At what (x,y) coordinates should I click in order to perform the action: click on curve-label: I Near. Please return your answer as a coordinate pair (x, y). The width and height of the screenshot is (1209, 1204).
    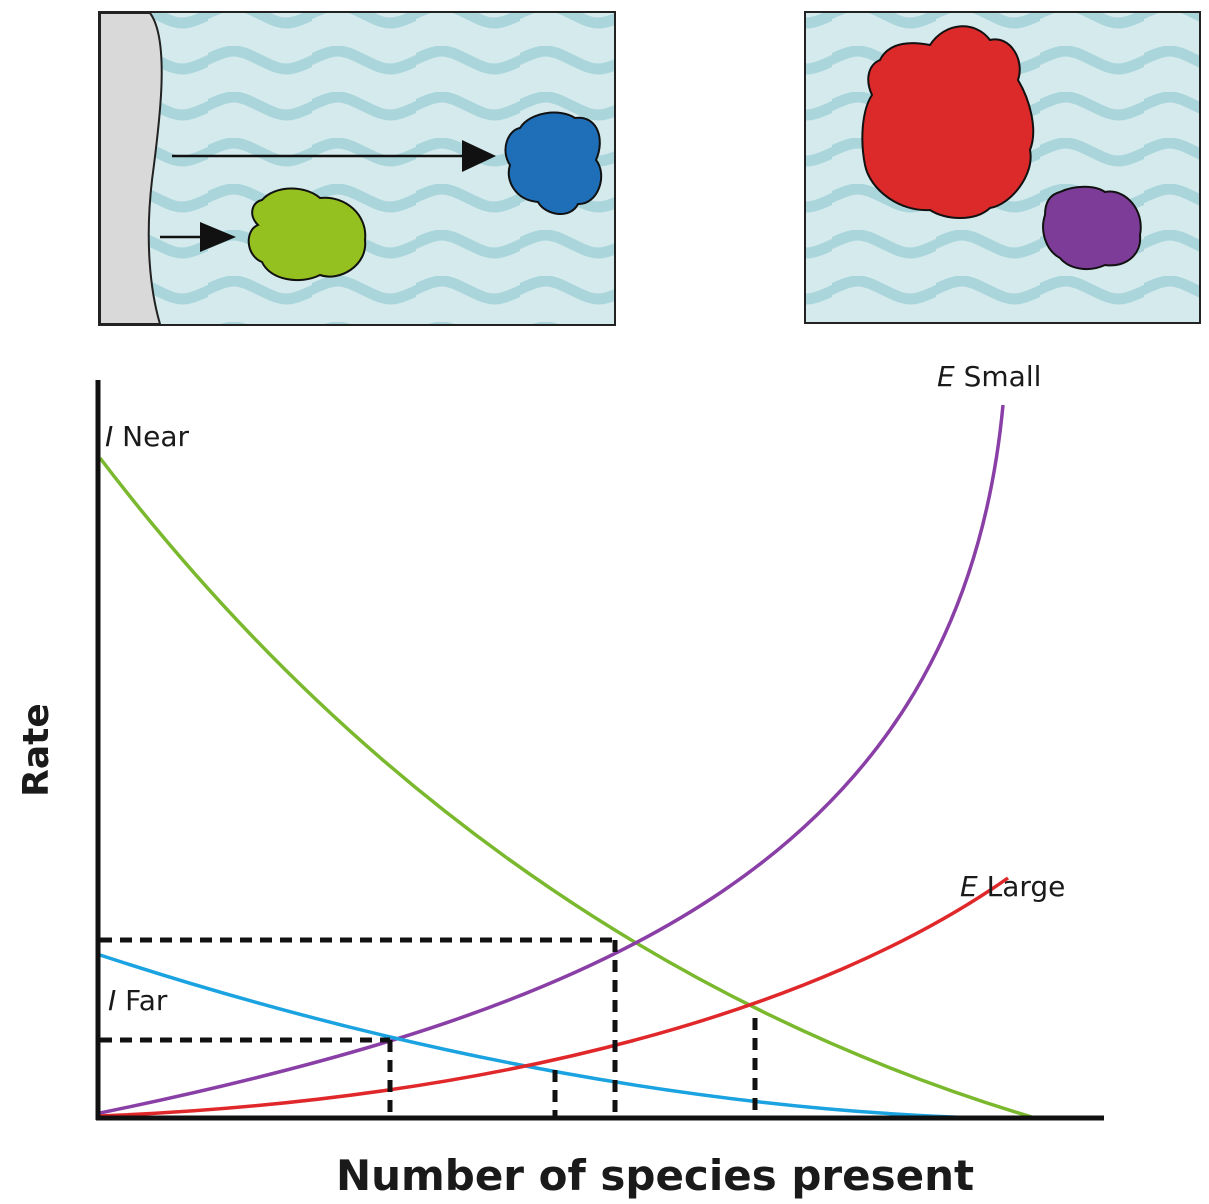
    Looking at the image, I should click on (147, 436).